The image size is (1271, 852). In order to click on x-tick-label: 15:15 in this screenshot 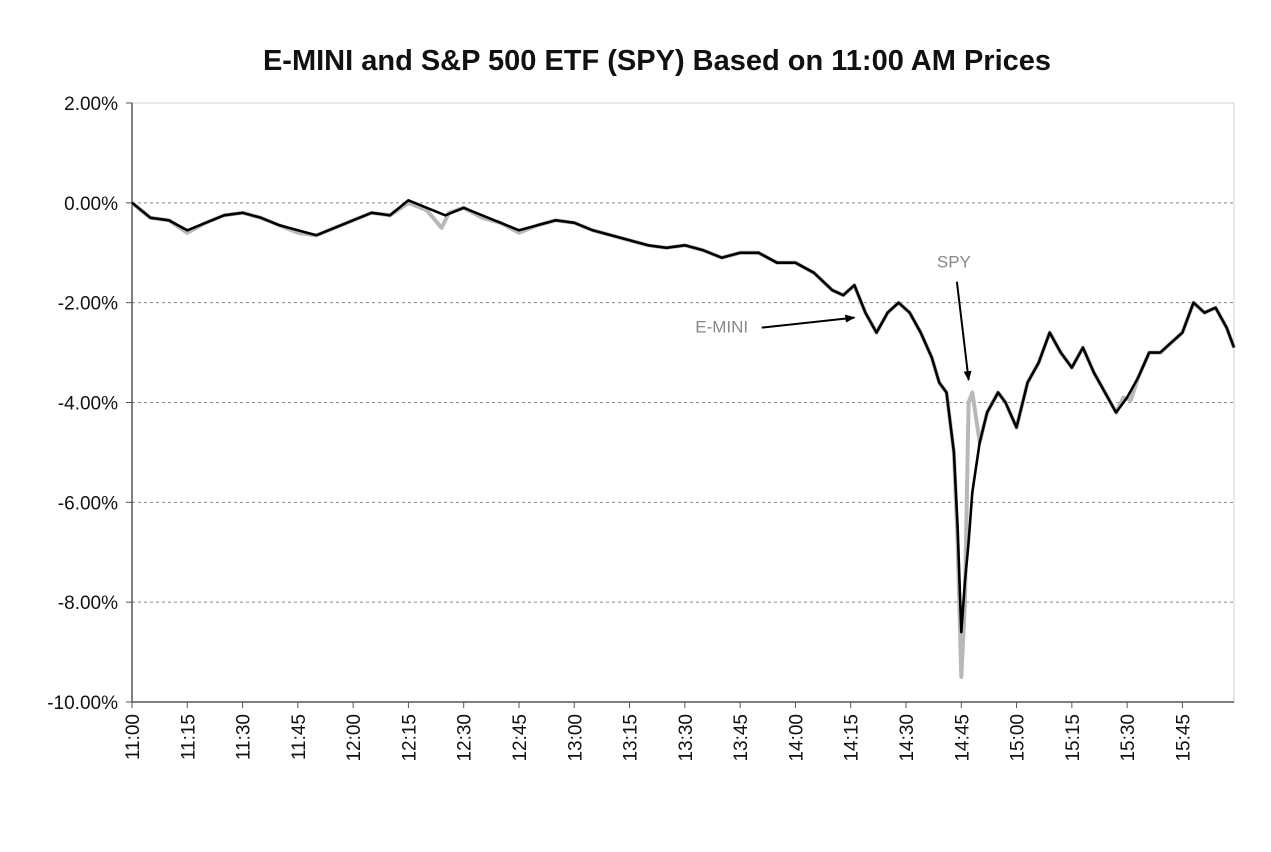, I will do `click(1073, 738)`.